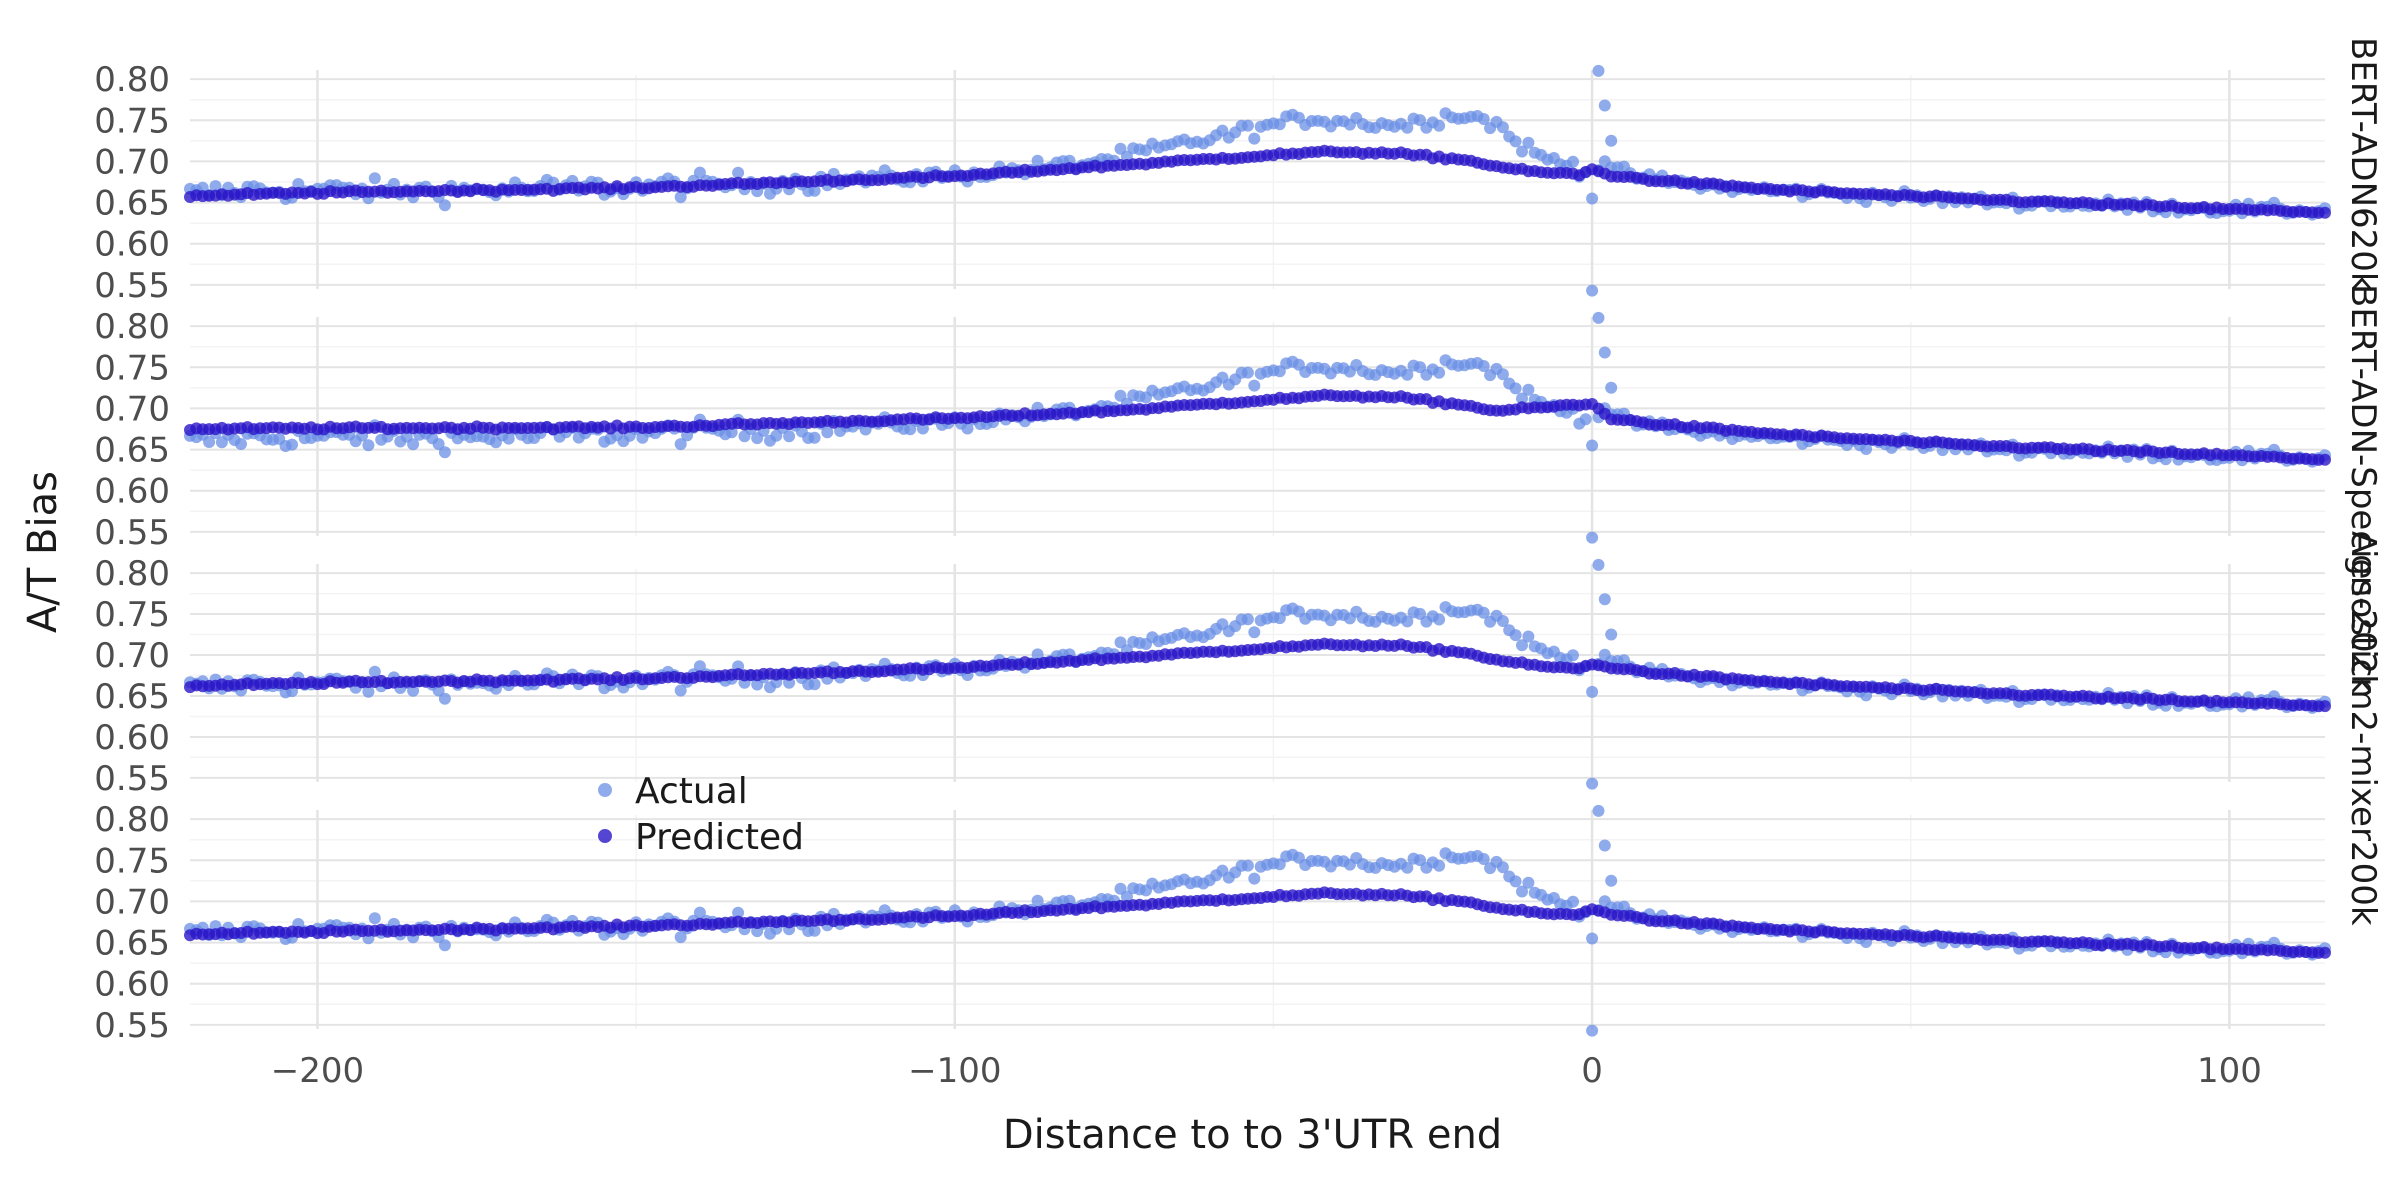  What do you see at coordinates (2363, 164) in the screenshot?
I see `facet-label: BERT-ADN620k` at bounding box center [2363, 164].